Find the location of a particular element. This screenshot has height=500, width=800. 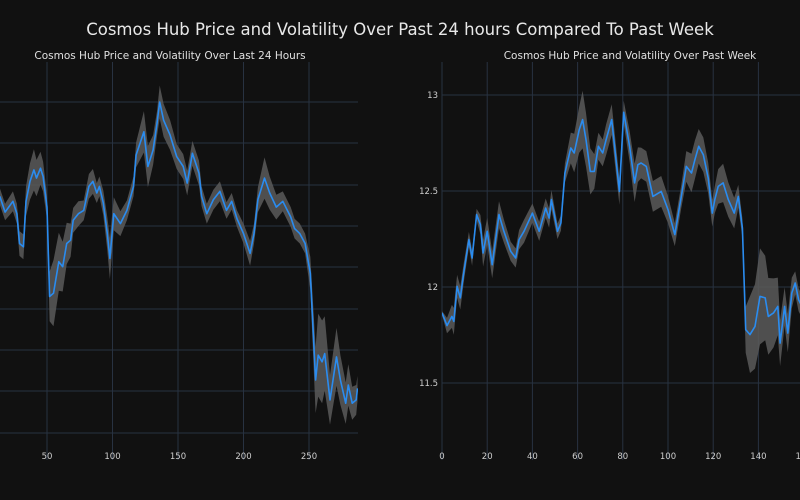

x-tick-label: 40 is located at coordinates (532, 457).